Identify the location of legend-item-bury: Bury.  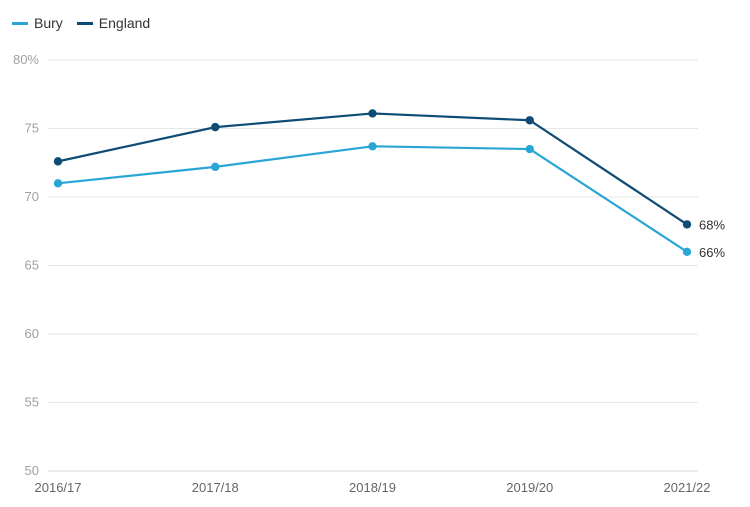
(37, 23).